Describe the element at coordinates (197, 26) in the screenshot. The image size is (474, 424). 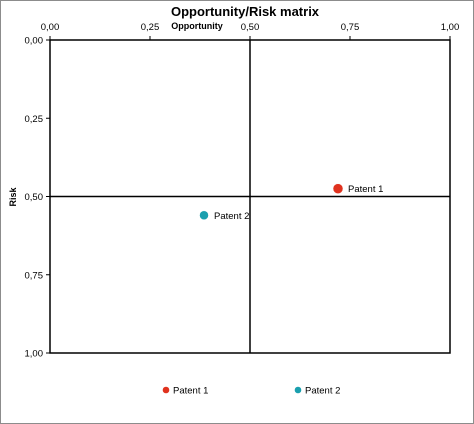
I see `x-axis-title: Opportunity` at that location.